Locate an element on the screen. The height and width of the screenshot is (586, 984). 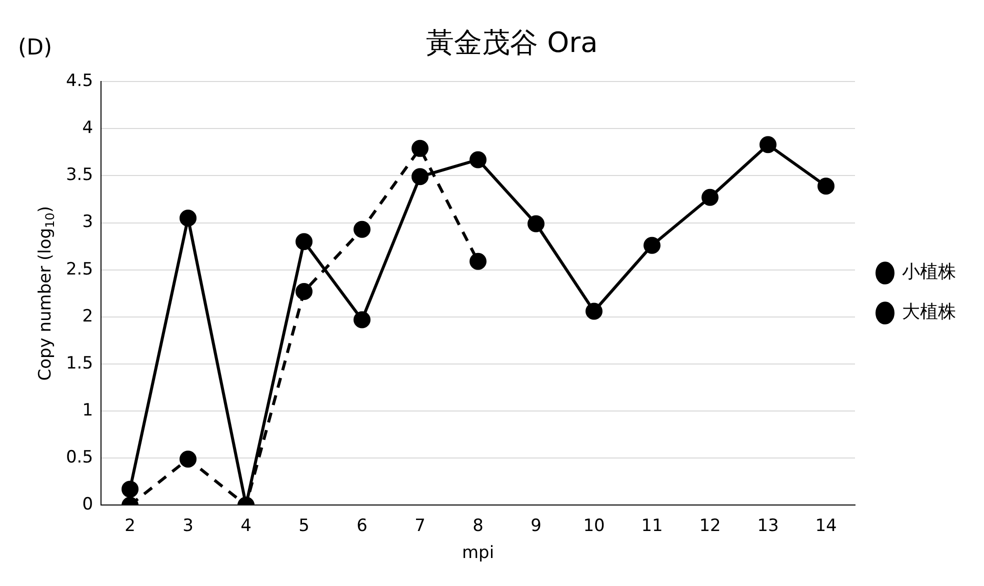
y-tick-label: 2 is located at coordinates (88, 316).